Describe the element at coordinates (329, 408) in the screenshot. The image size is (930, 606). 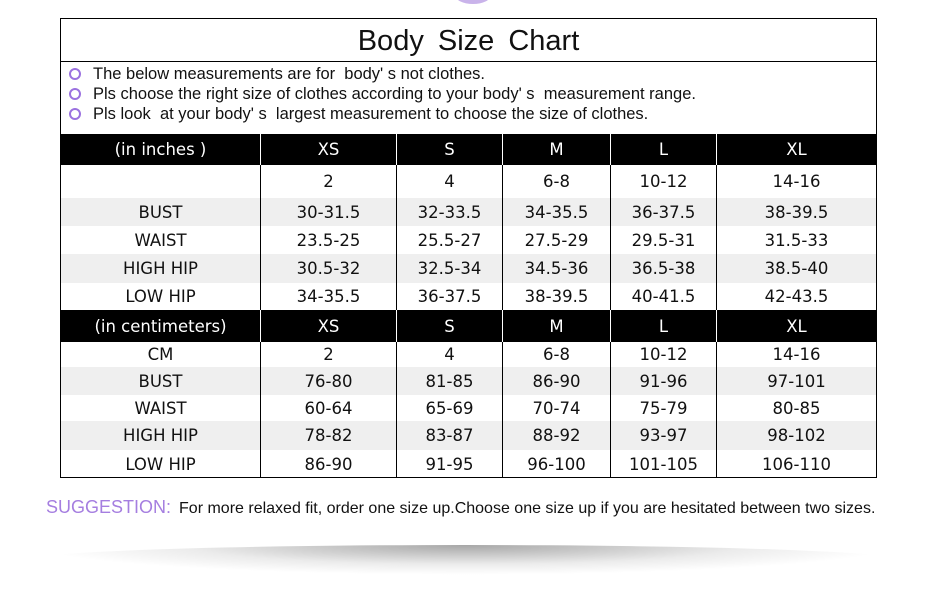
I see `table-cell: 60-64` at that location.